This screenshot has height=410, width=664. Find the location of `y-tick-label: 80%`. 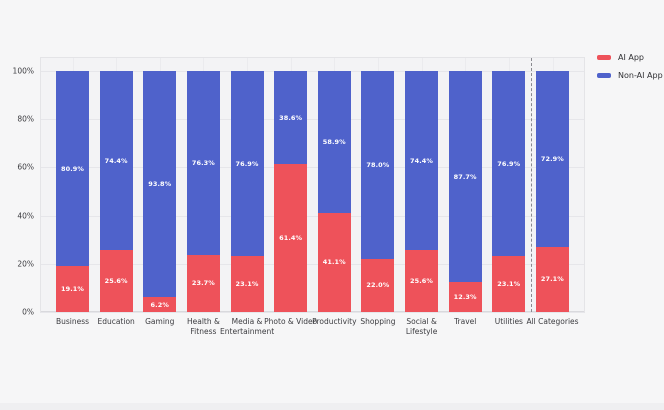

y-tick-label: 80% is located at coordinates (25, 119).